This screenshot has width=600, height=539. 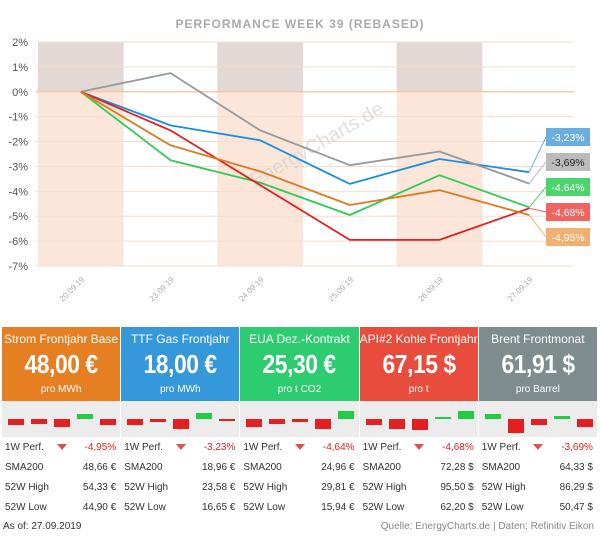 What do you see at coordinates (418, 389) in the screenshot?
I see `card-unit: pro t` at bounding box center [418, 389].